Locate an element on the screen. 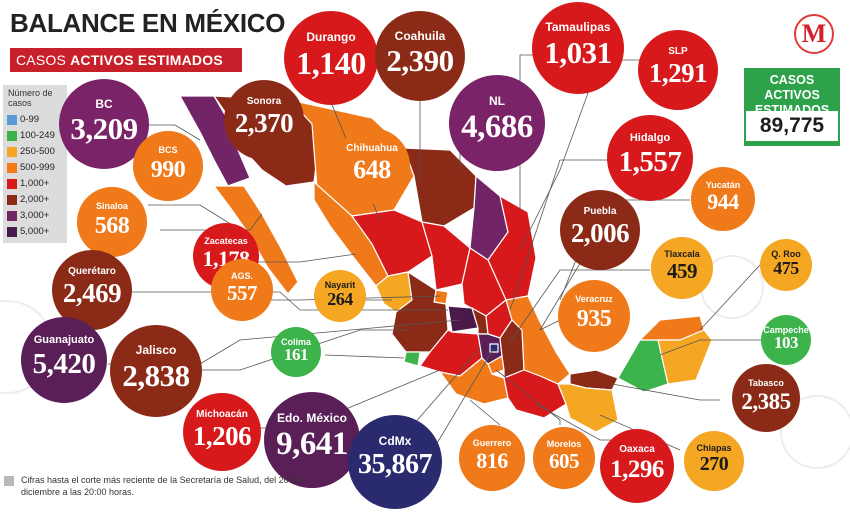 The image size is (850, 529). state-bubble: Tabasco 2,385 is located at coordinates (766, 398).